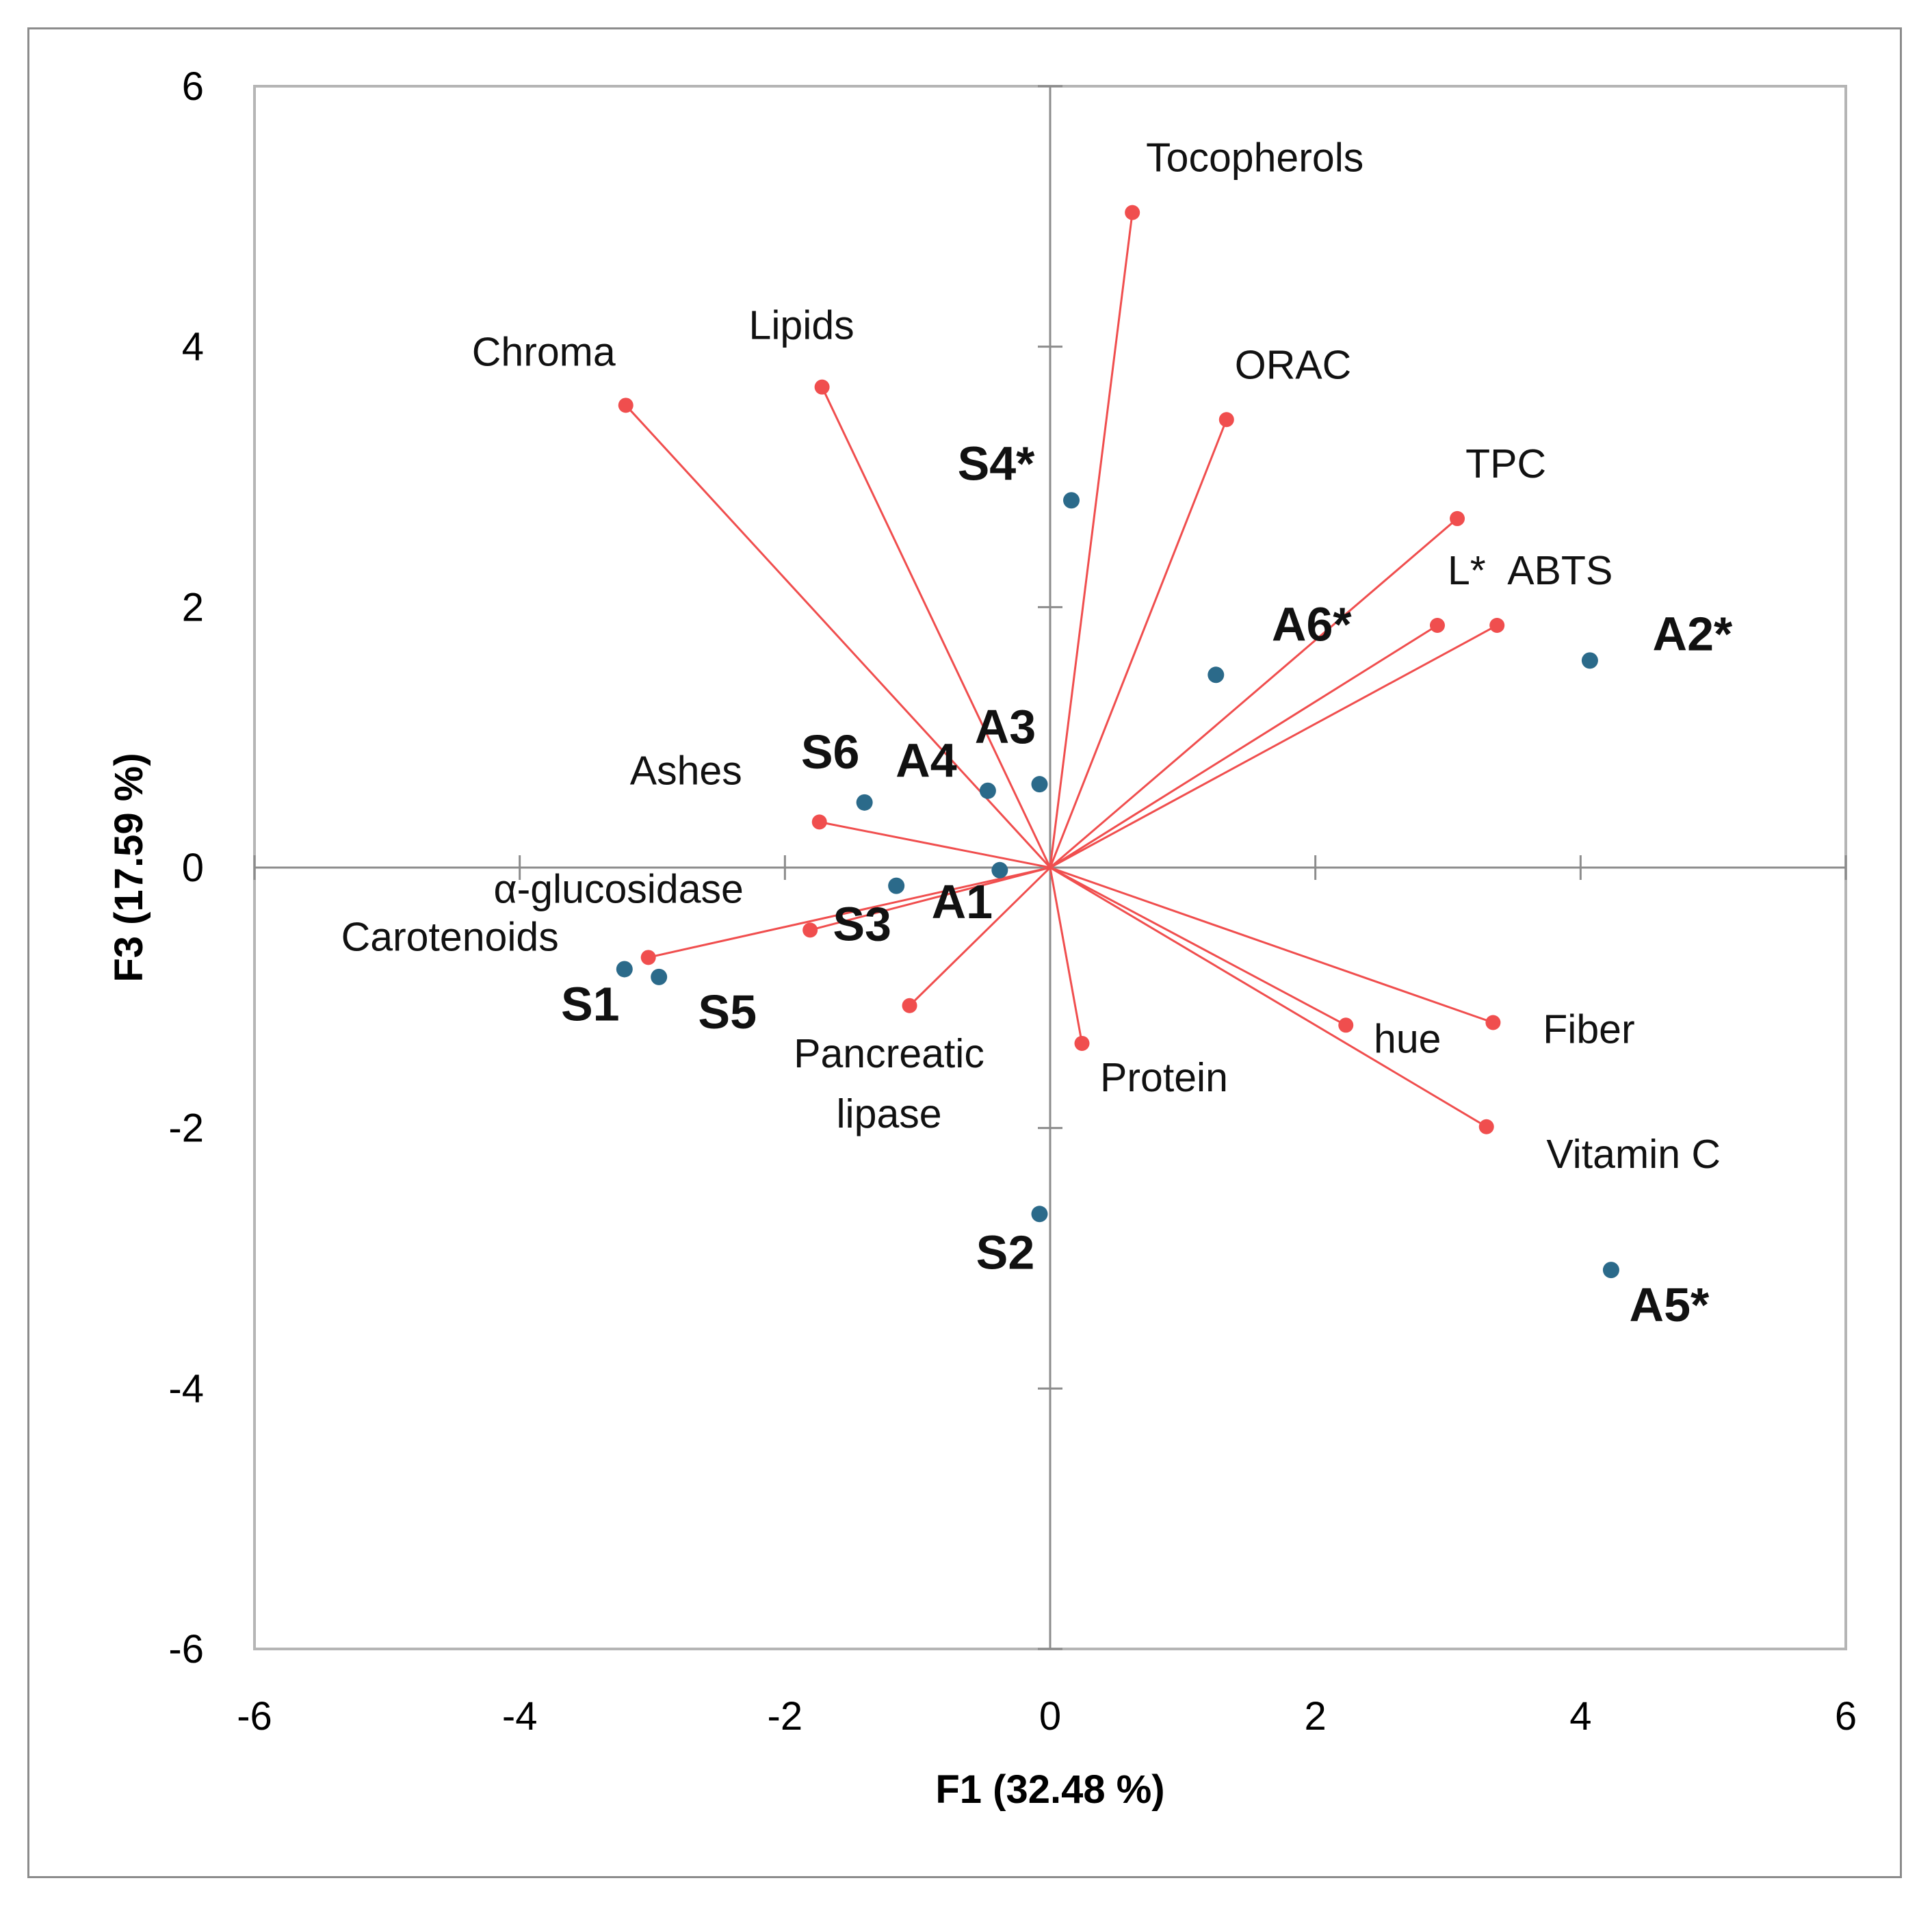 The width and height of the screenshot is (1932, 1911). I want to click on variable-point-lstar, so click(1437, 625).